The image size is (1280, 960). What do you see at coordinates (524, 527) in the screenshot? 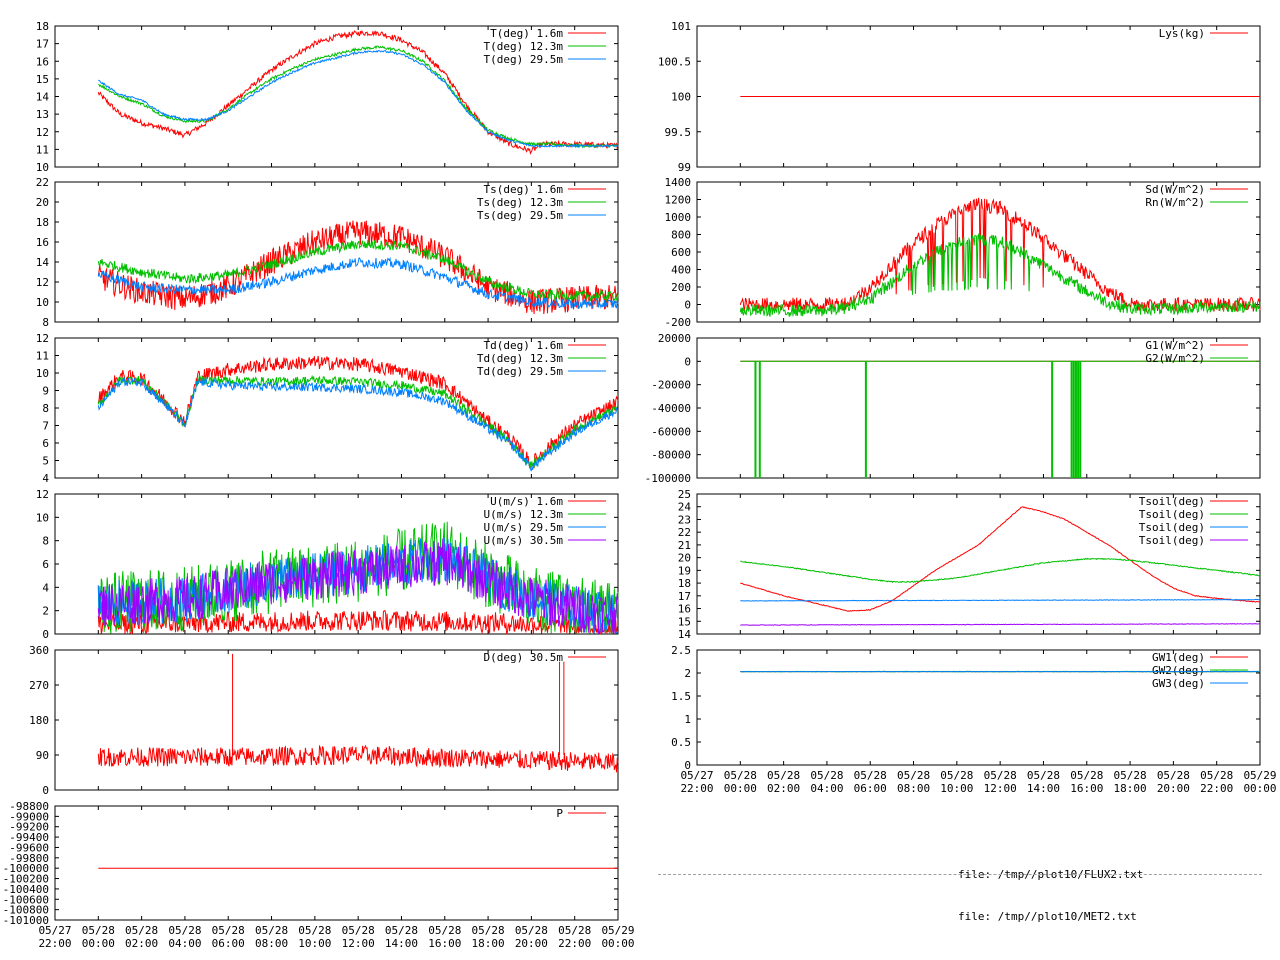
I see `legend-label: U(m/s) 29.5m` at bounding box center [524, 527].